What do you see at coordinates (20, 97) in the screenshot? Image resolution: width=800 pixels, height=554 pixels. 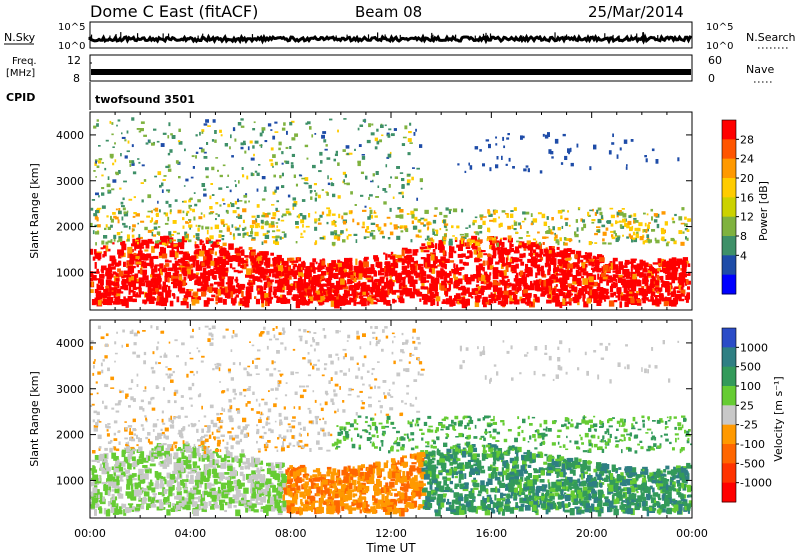 I see `cpid-label: CPID` at bounding box center [20, 97].